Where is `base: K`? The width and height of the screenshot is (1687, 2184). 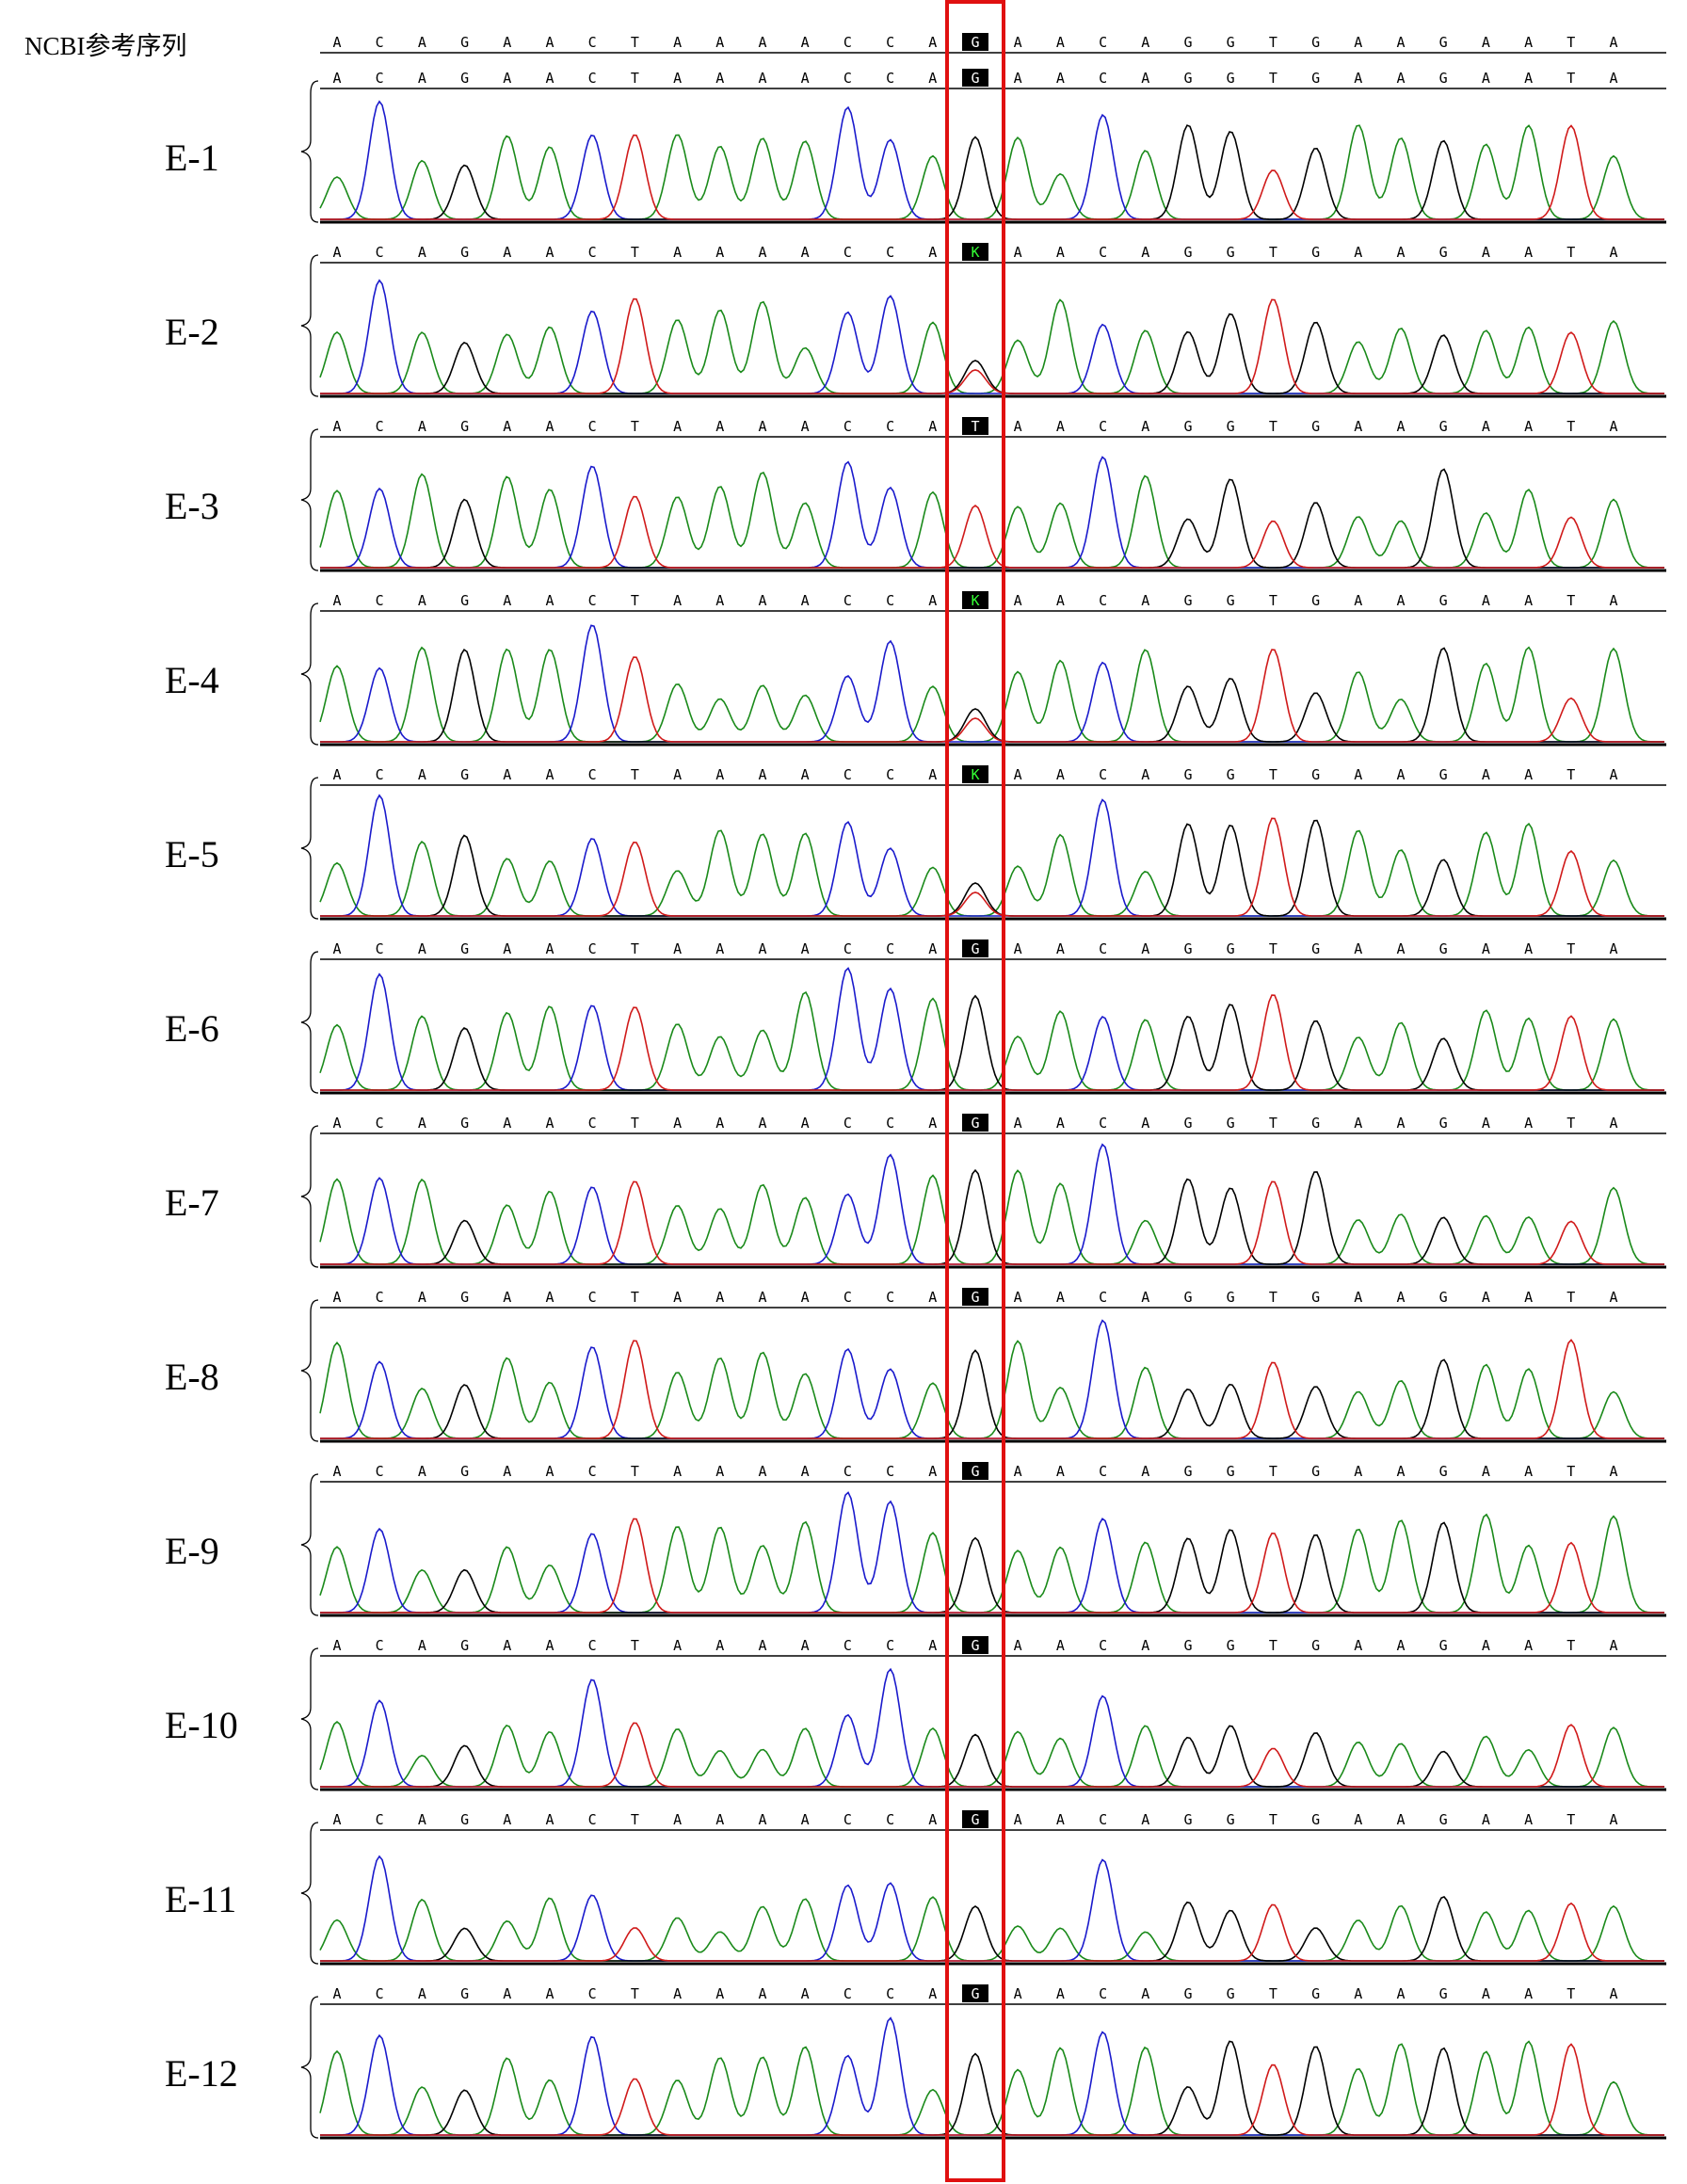 base: K is located at coordinates (975, 774).